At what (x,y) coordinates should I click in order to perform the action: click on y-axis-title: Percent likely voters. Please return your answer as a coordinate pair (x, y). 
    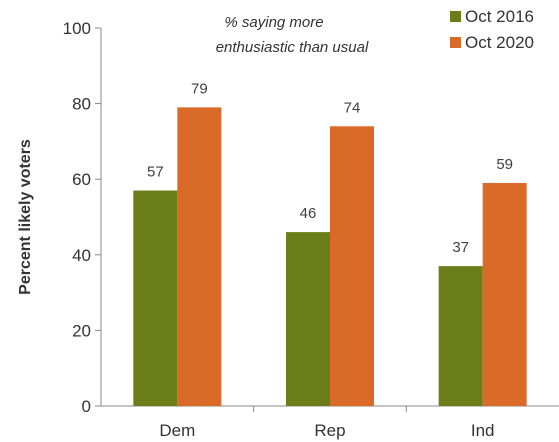
    Looking at the image, I should click on (25, 217).